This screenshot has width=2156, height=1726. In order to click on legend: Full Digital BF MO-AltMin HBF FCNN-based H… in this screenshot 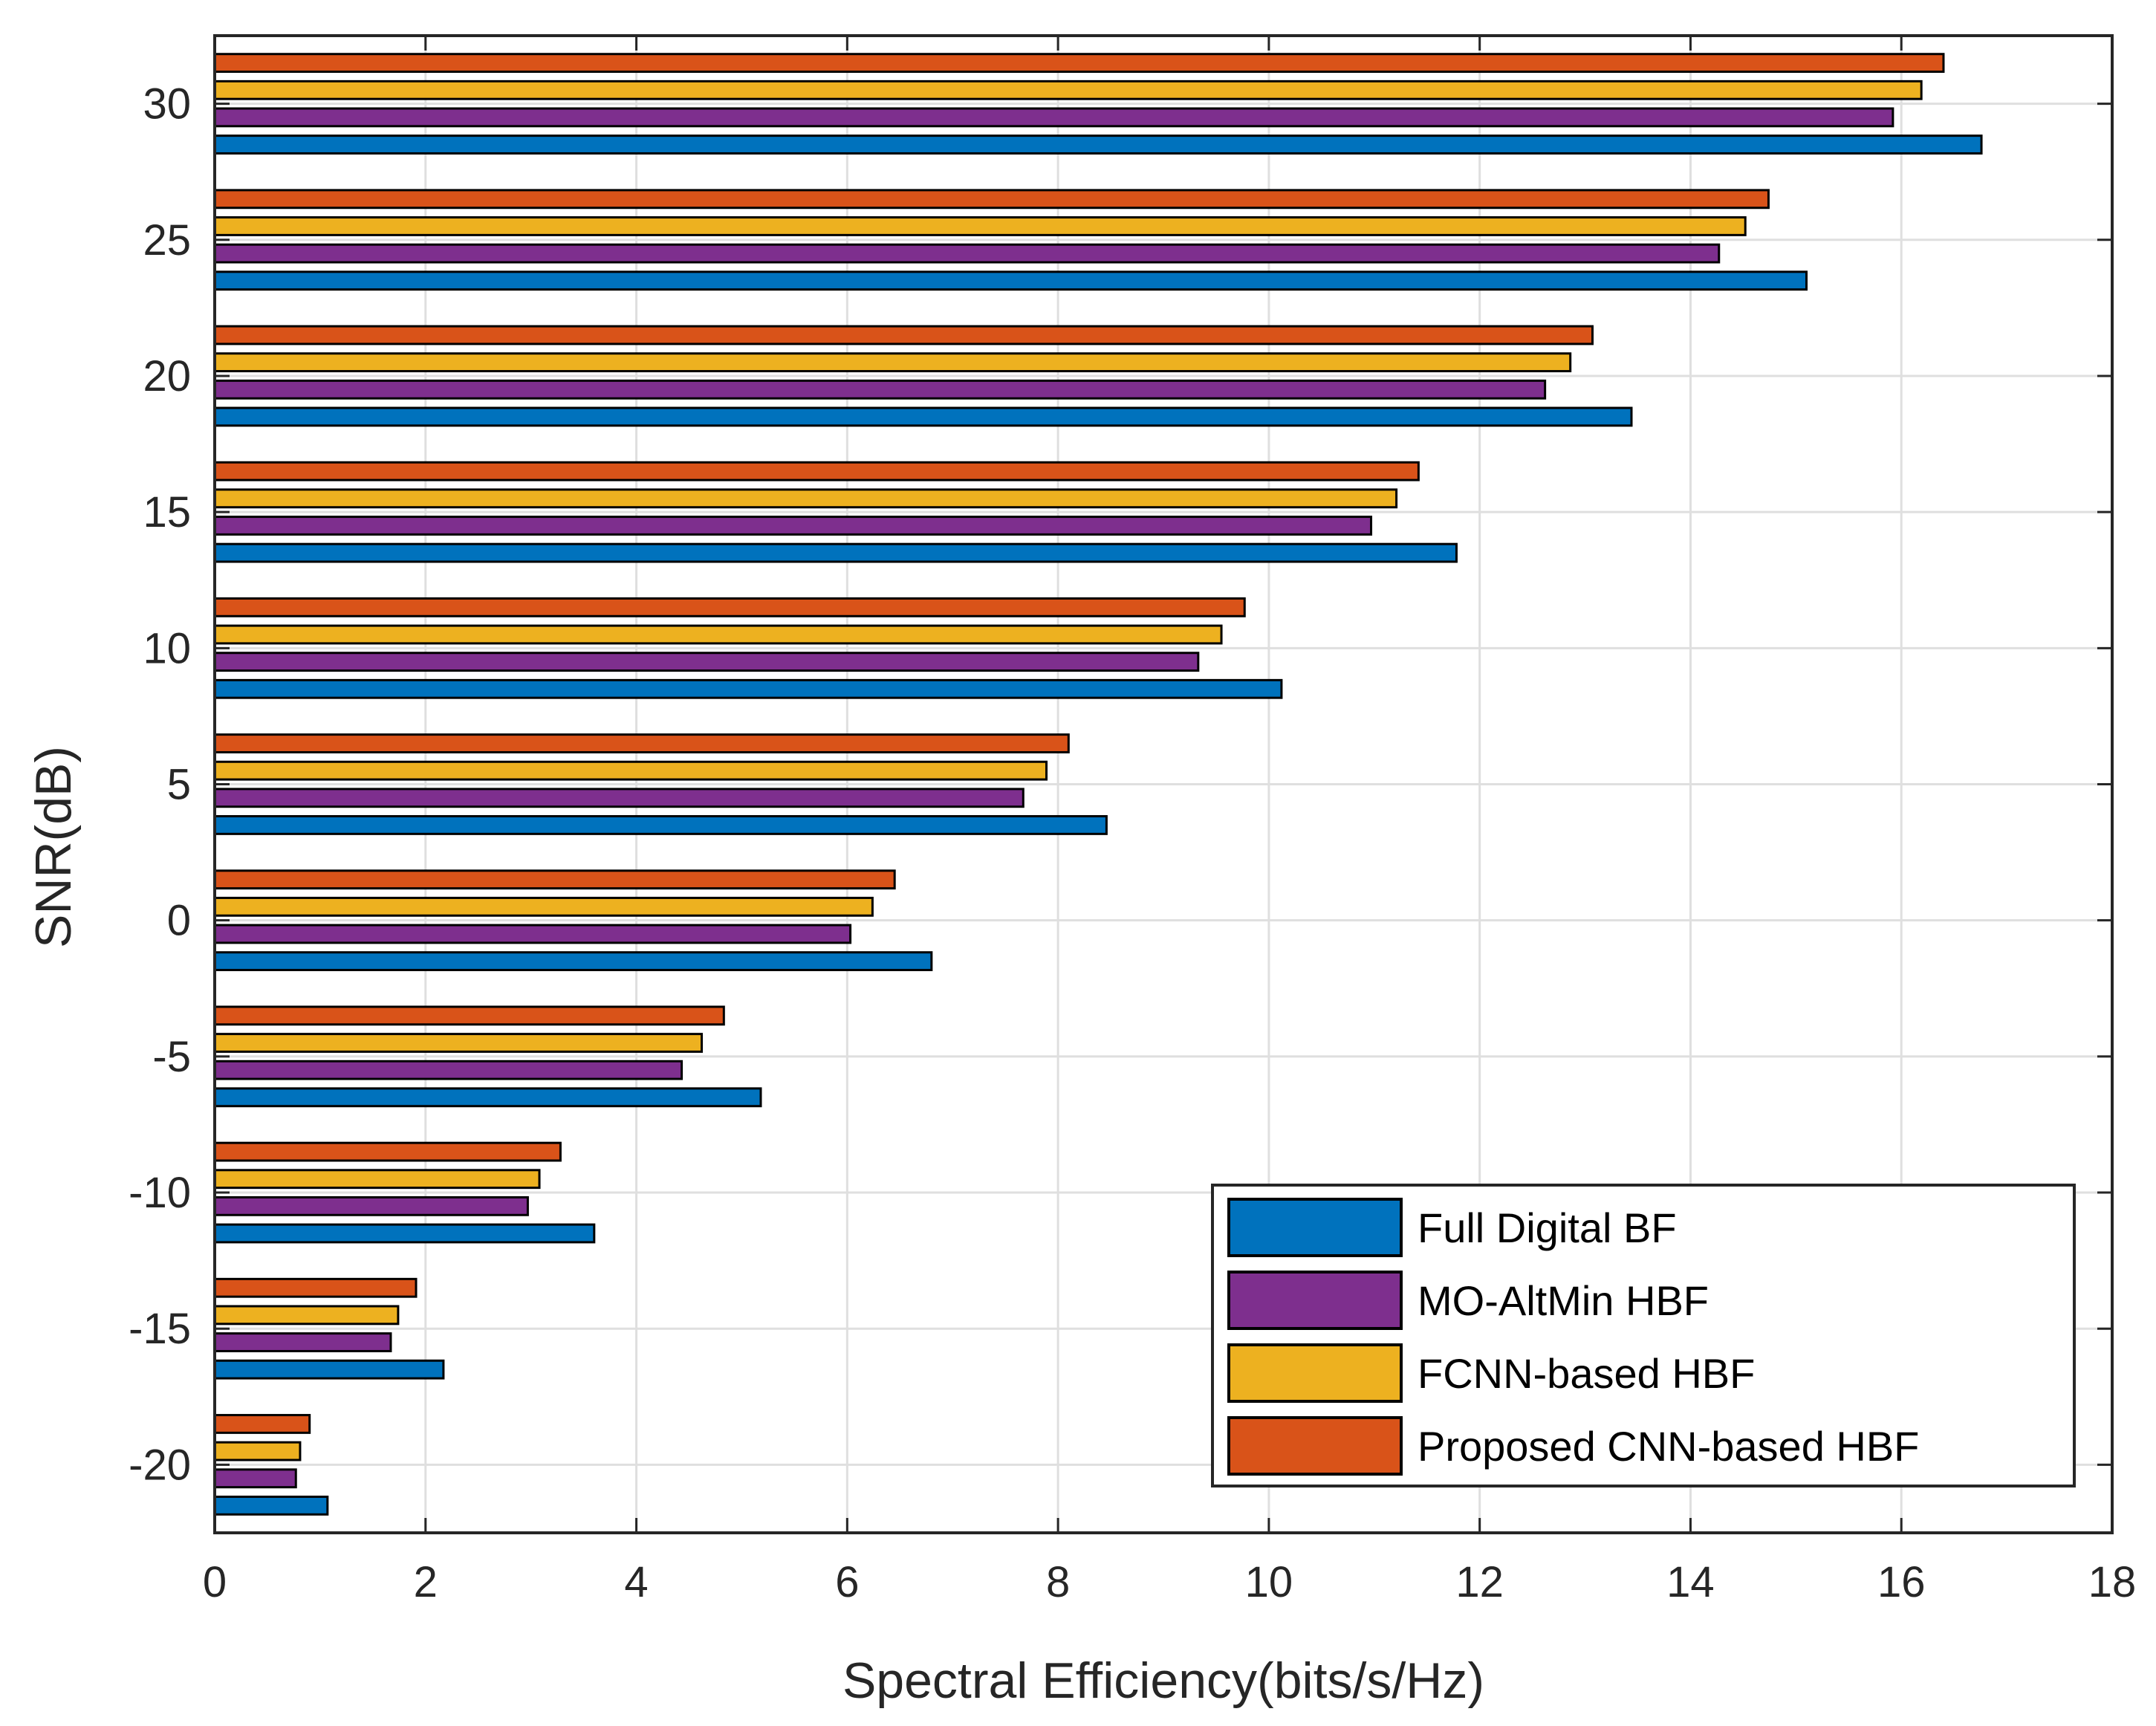, I will do `click(1643, 1336)`.